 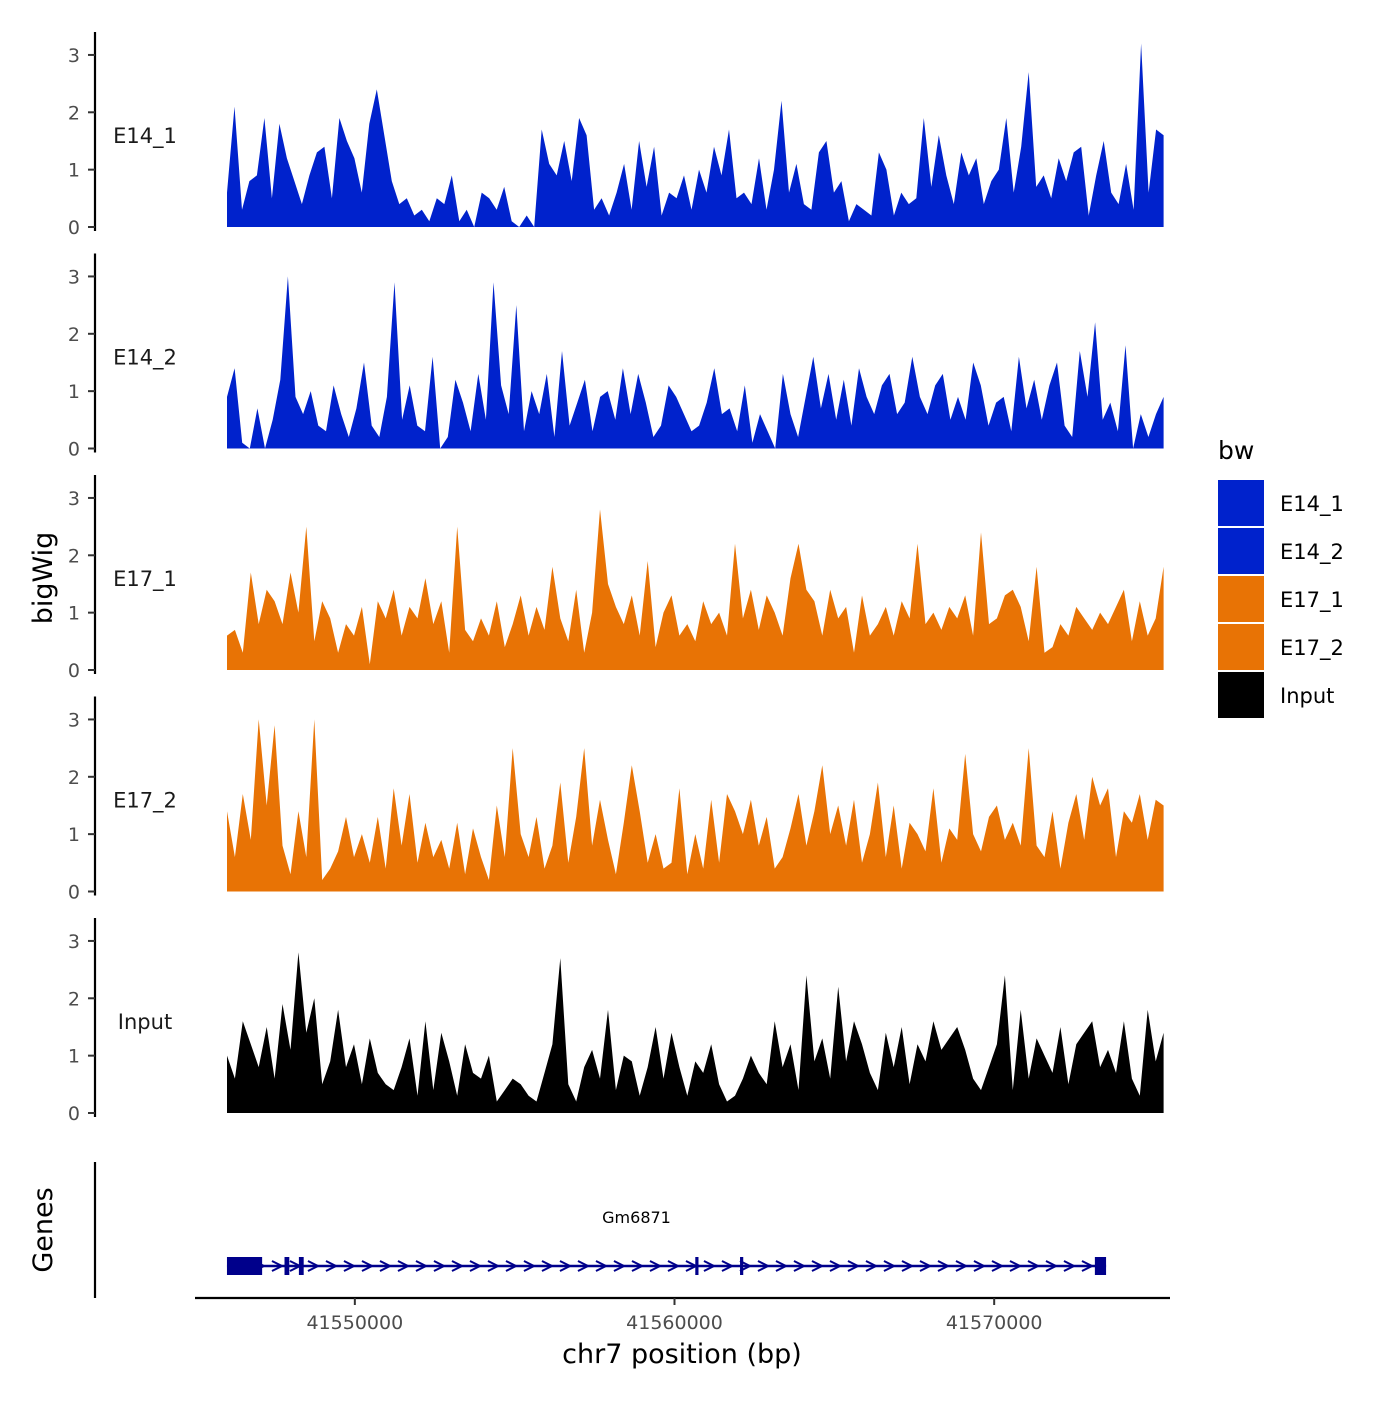 I want to click on gene-label: Gm6871, so click(x=636, y=1217).